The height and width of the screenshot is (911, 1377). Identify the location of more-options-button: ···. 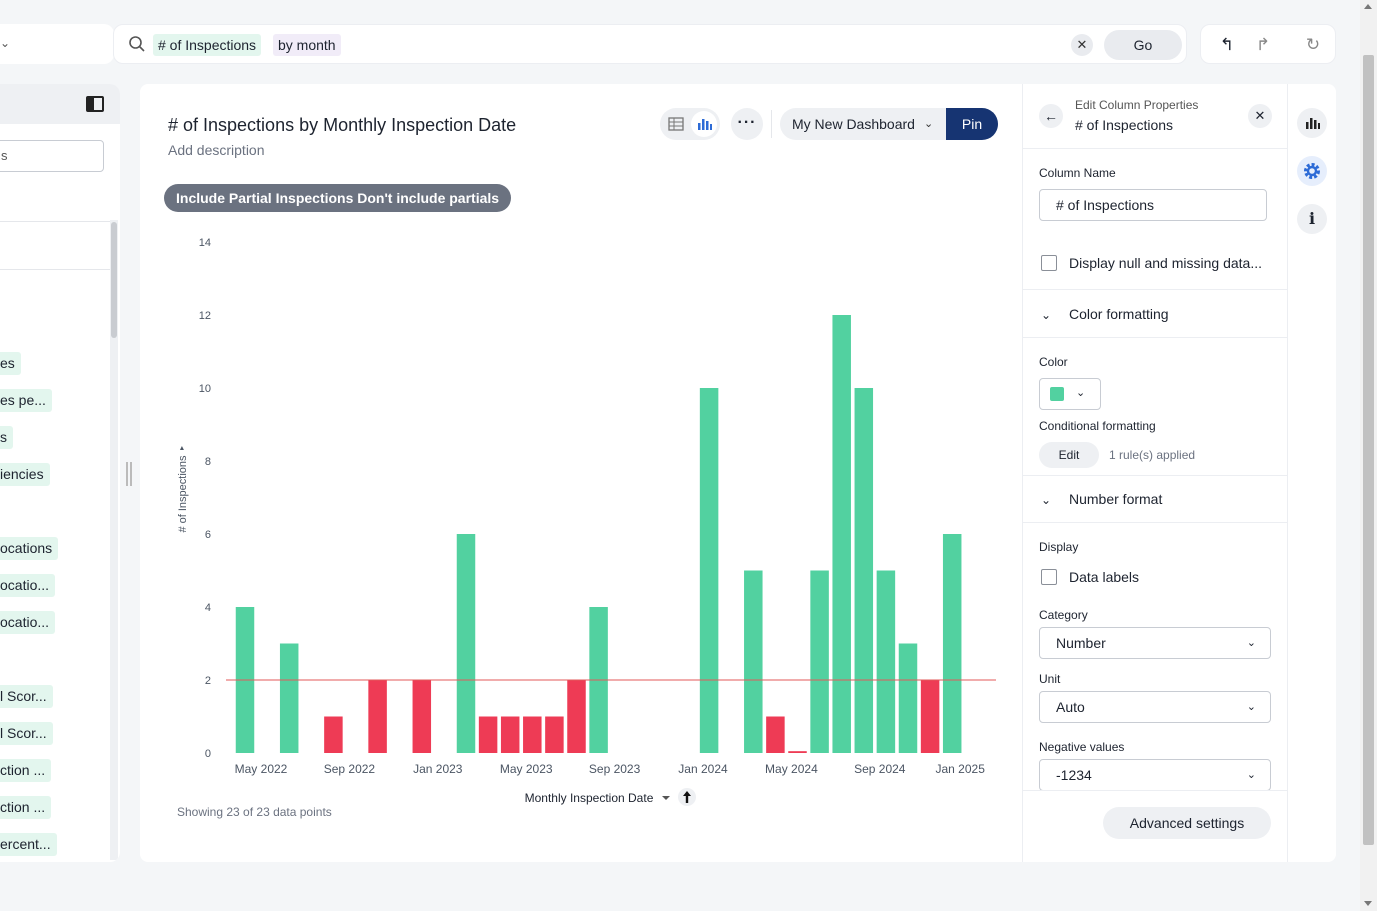
(747, 124).